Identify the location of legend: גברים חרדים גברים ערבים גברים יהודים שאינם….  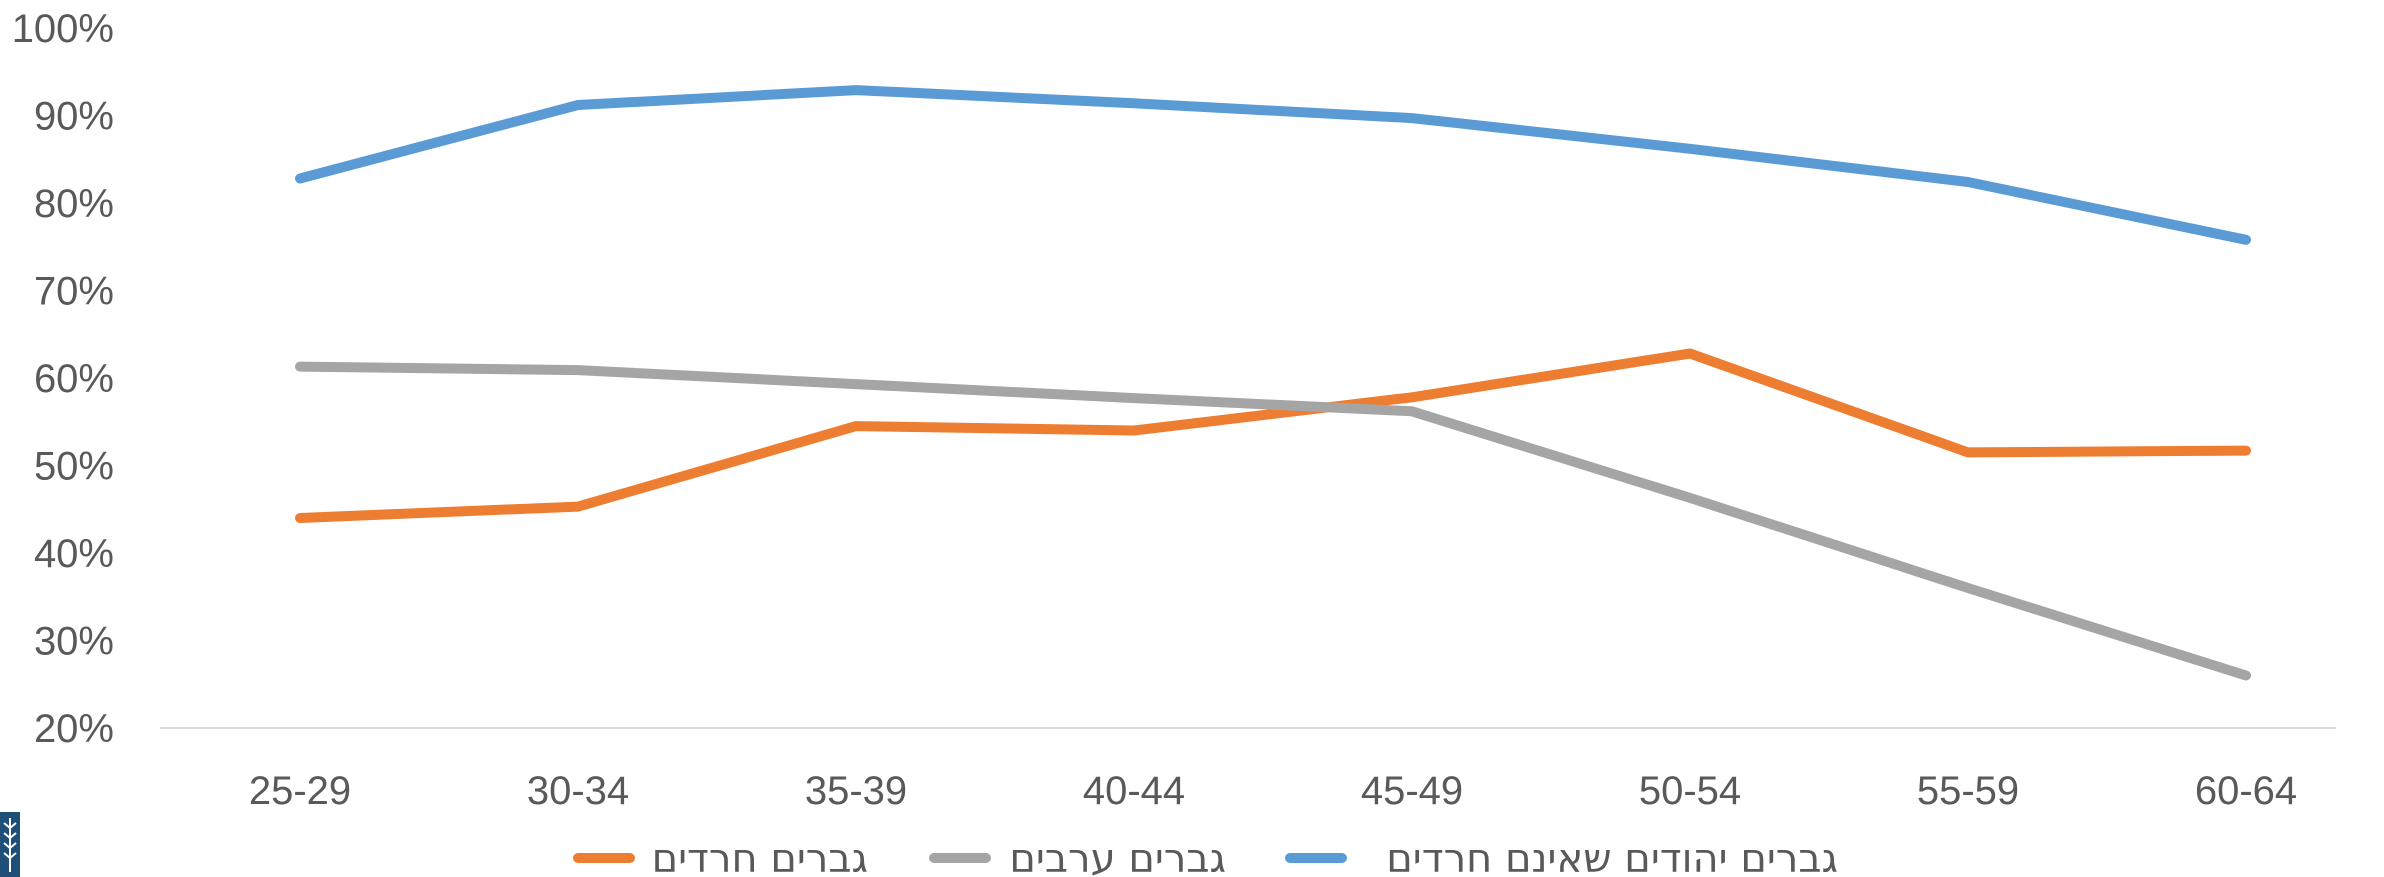
(1205, 856).